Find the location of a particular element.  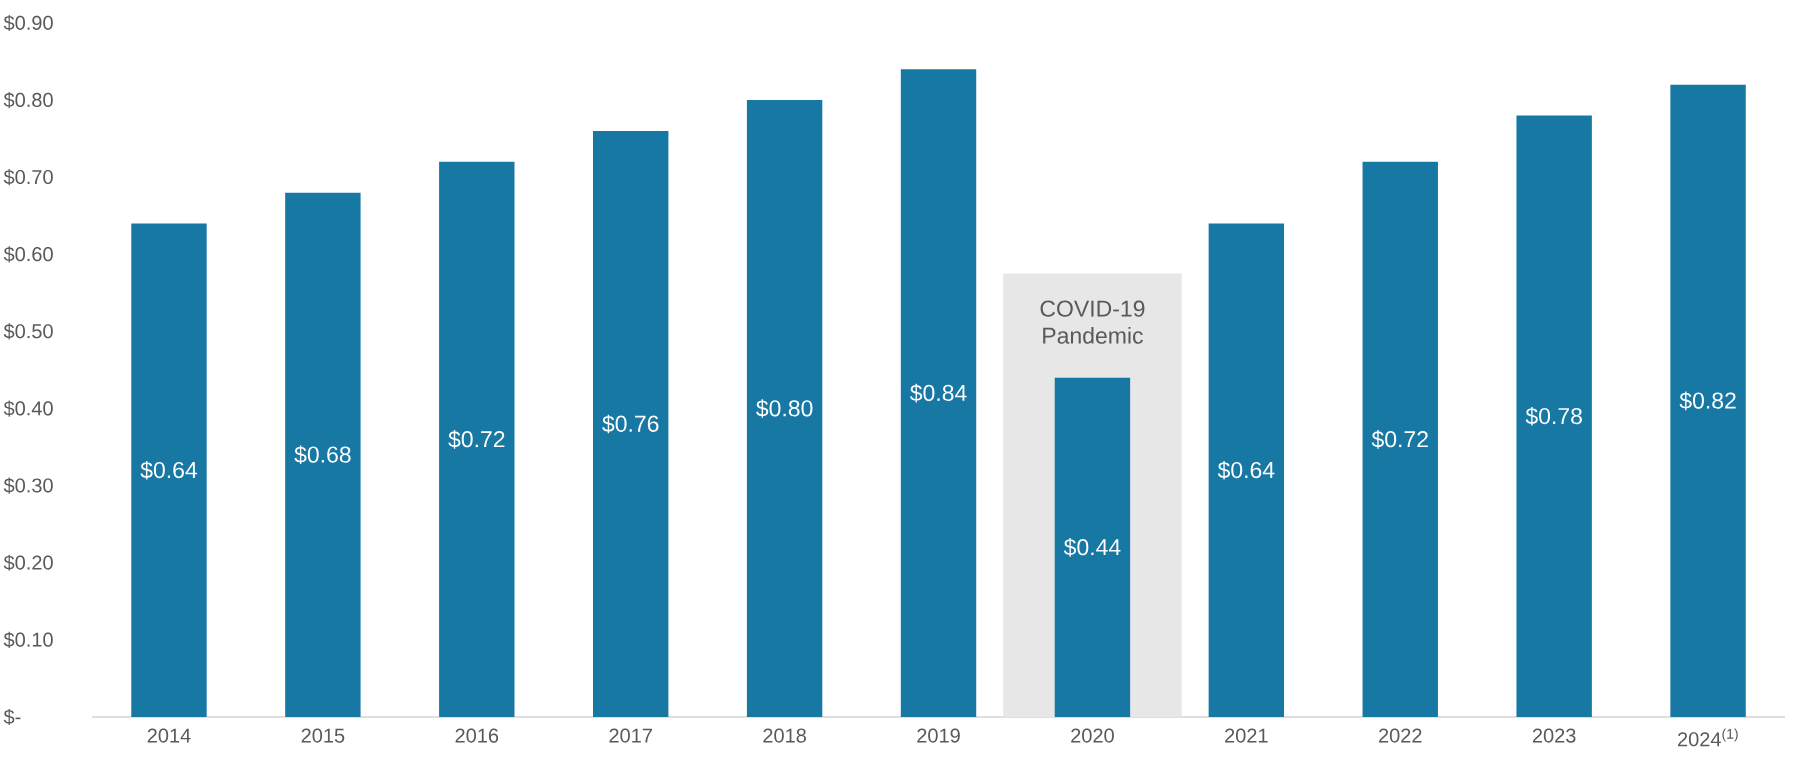

x-tick-label: 2017 is located at coordinates (630, 735).